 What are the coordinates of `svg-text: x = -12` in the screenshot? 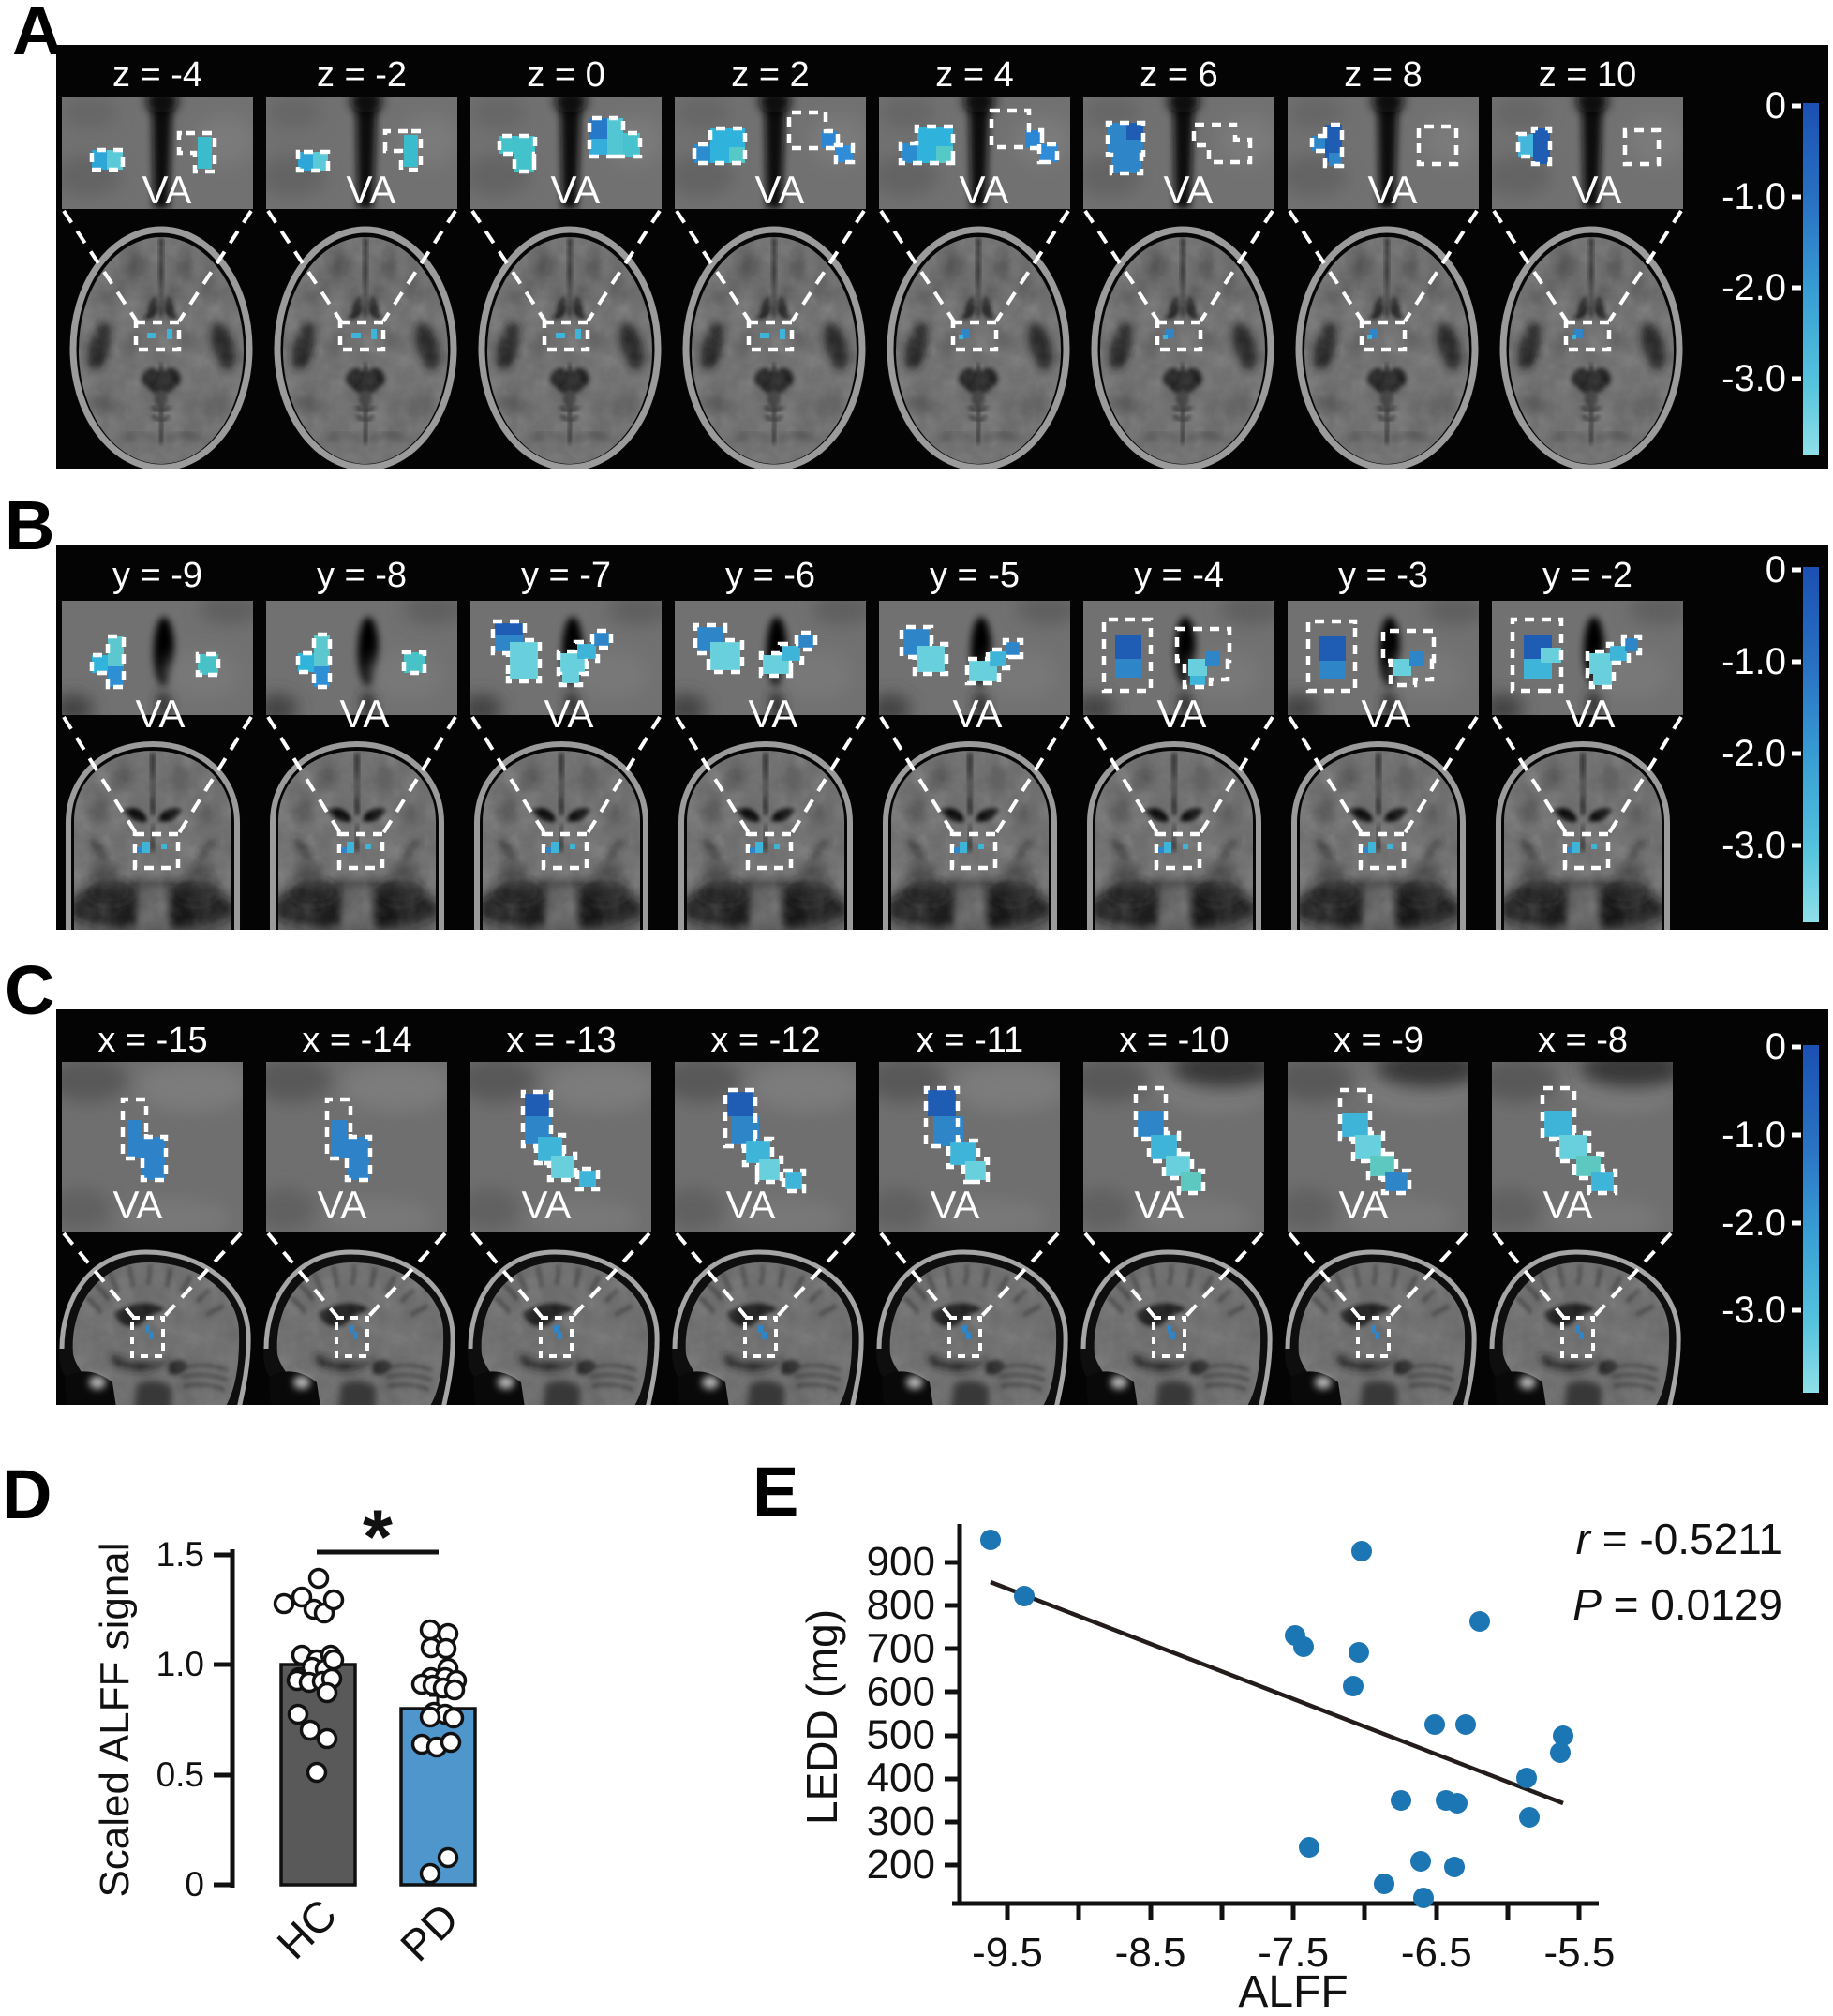 It's located at (765, 1041).